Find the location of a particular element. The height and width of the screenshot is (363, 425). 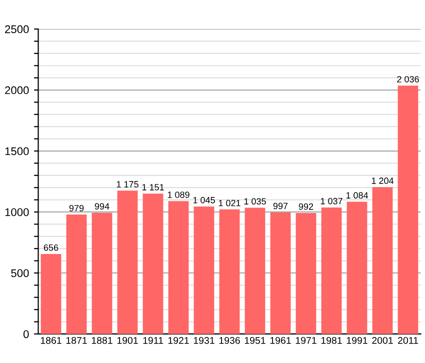

data-label: 994 is located at coordinates (102, 206).